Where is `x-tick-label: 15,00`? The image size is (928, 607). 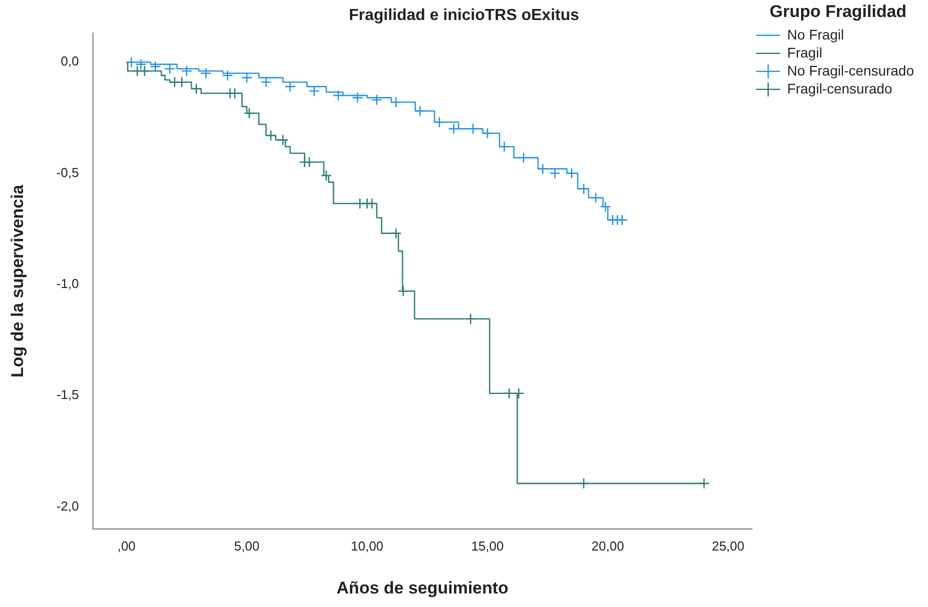
x-tick-label: 15,00 is located at coordinates (487, 546).